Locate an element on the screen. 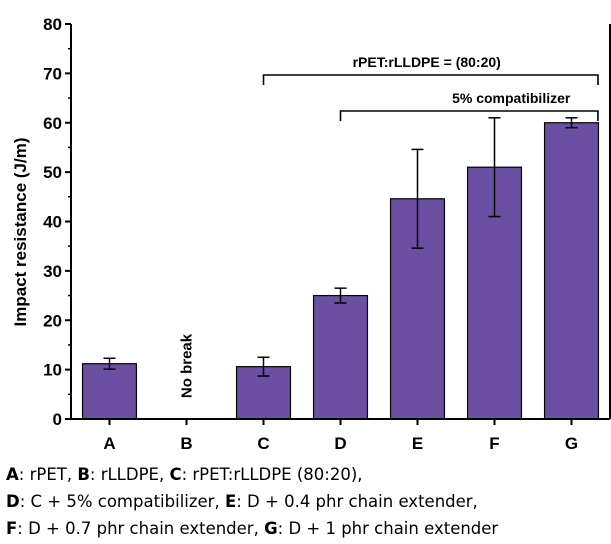 Image resolution: width=611 pixels, height=544 pixels. x-tick-label-G: G is located at coordinates (571, 443).